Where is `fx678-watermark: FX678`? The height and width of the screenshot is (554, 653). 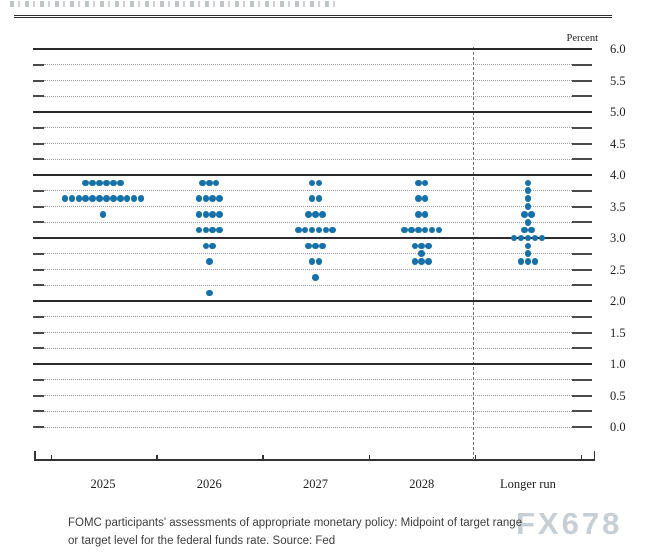
fx678-watermark: FX678 is located at coordinates (569, 523).